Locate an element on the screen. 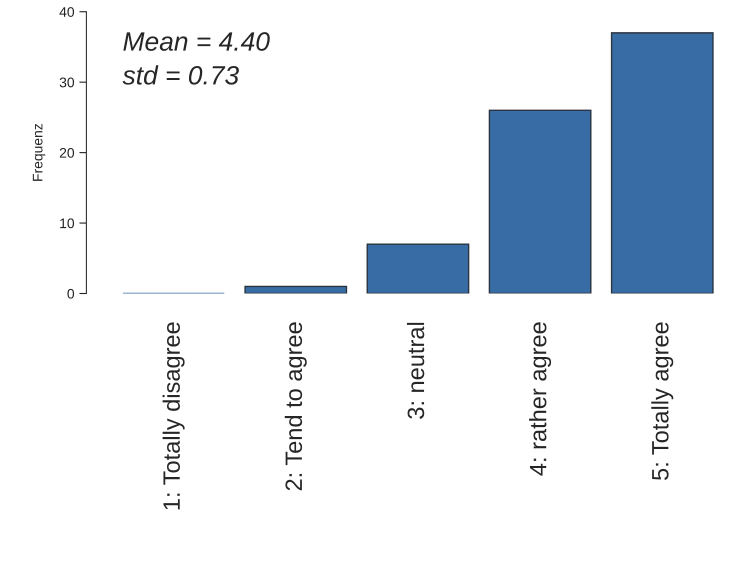  y-tick-label: 10 is located at coordinates (67, 223).